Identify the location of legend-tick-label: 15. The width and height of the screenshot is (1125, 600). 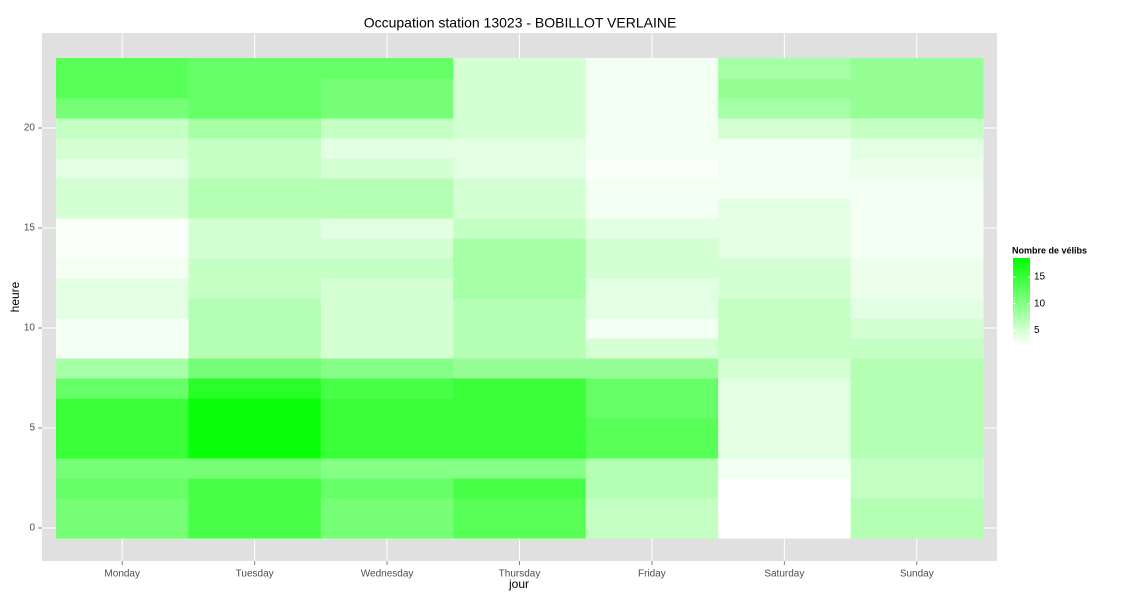
(1040, 277).